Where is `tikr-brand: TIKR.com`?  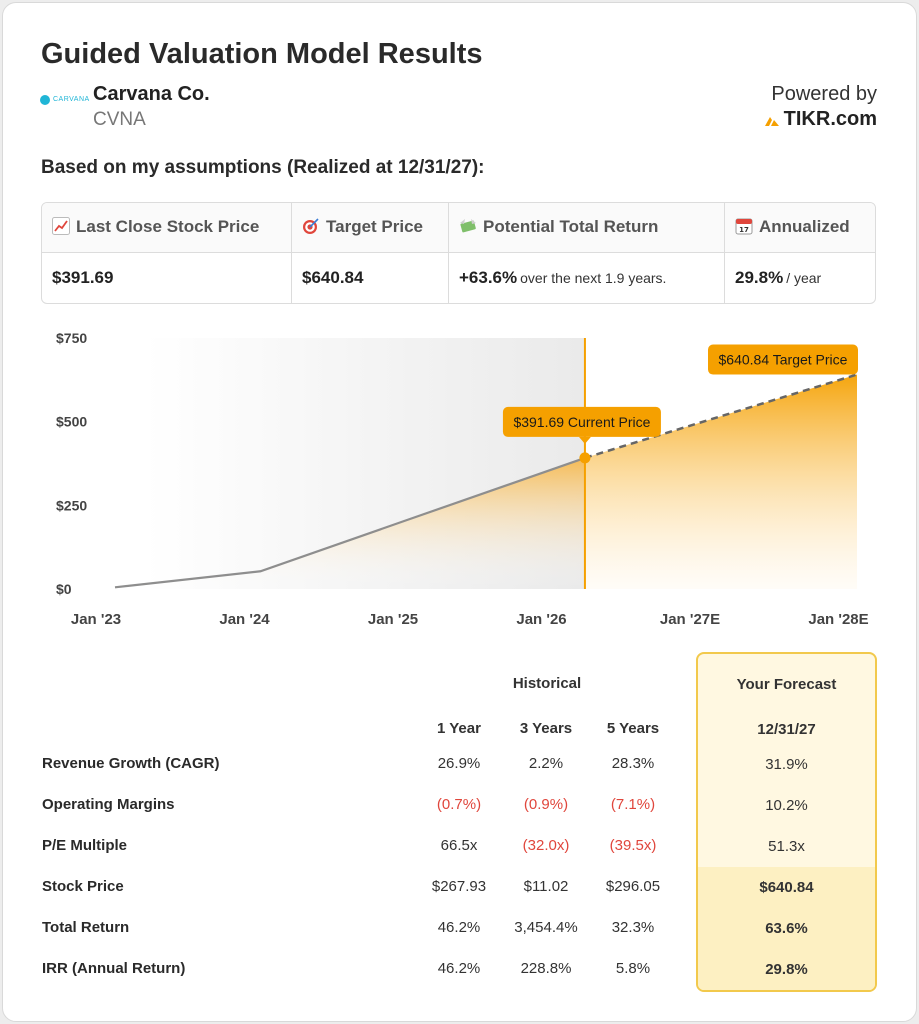 tikr-brand: TIKR.com is located at coordinates (820, 119).